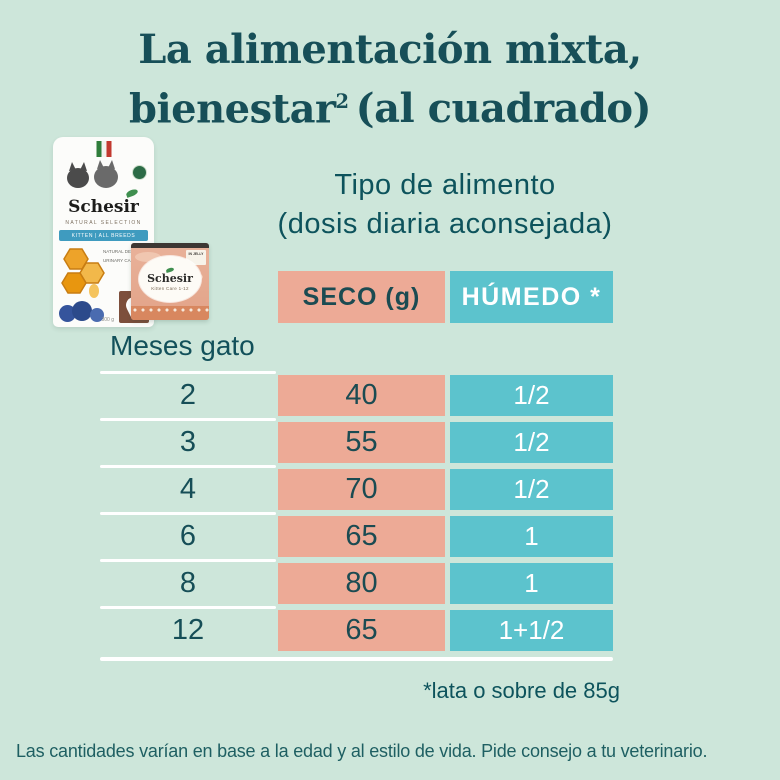  What do you see at coordinates (103, 235) in the screenshot?
I see `kitten-band-label: KITTEN | ALL BREEDS` at bounding box center [103, 235].